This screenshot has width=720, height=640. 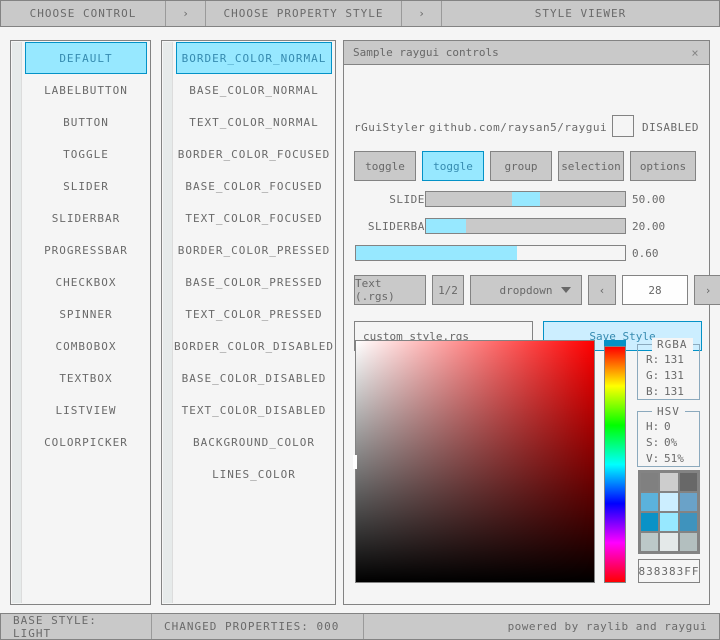 I want to click on property-item-border-color-pressed: BORDER_COLOR_PRESSED, so click(x=254, y=250).